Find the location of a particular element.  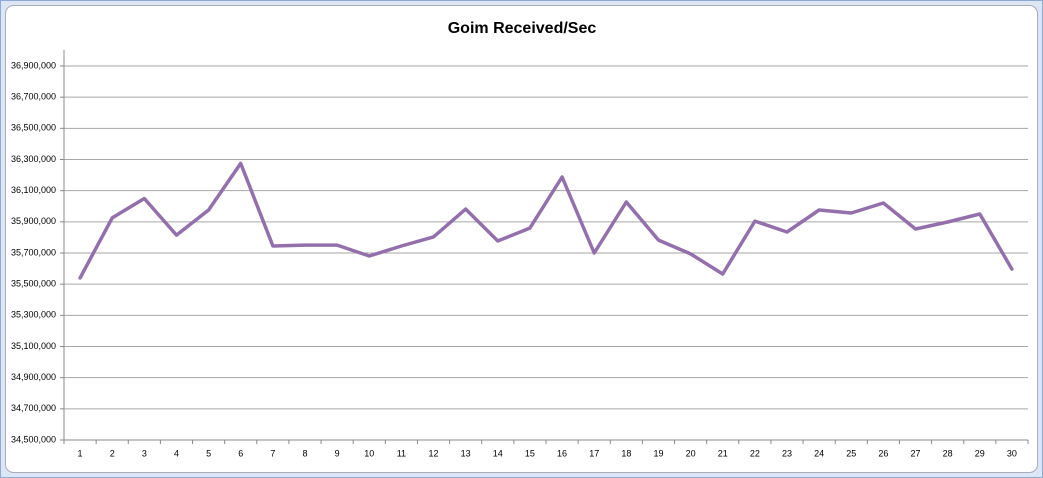

y-tick-label: 35,700,000 is located at coordinates (33, 252).